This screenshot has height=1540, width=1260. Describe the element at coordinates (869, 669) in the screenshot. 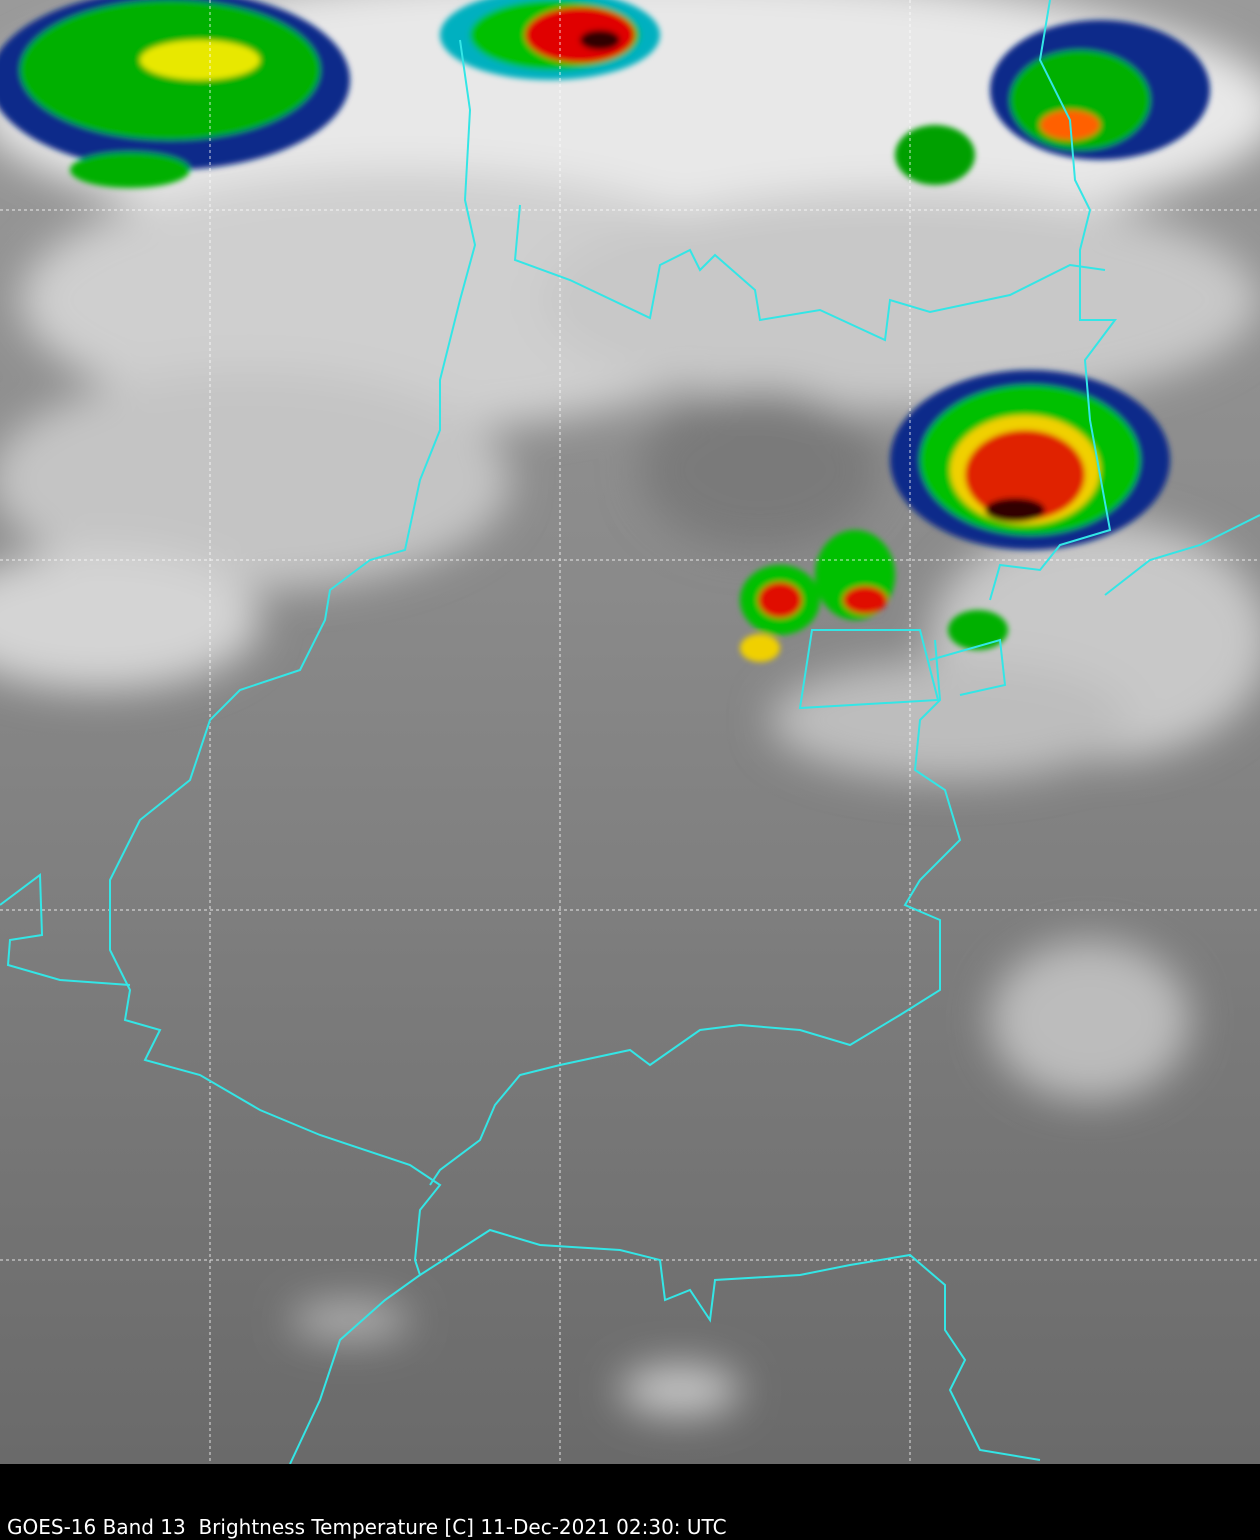

I see `inner-boundary-box` at that location.